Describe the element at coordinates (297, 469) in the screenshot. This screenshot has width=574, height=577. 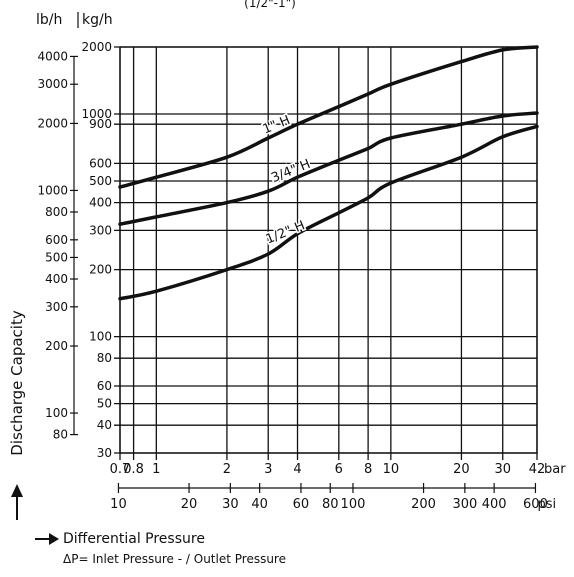
I see `x-tick-label-bar: 4` at that location.